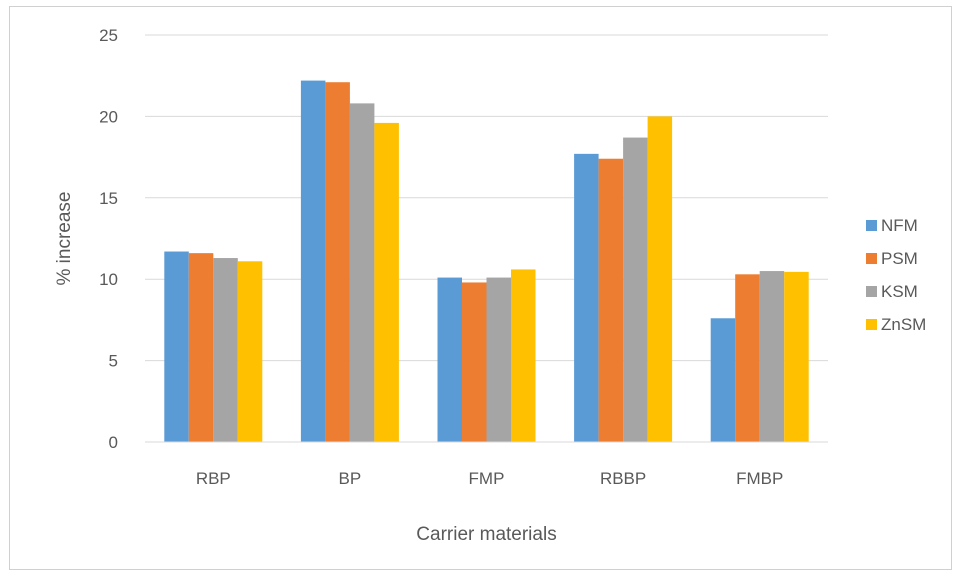 The image size is (960, 577). I want to click on bar-psm-fmp, so click(474, 362).